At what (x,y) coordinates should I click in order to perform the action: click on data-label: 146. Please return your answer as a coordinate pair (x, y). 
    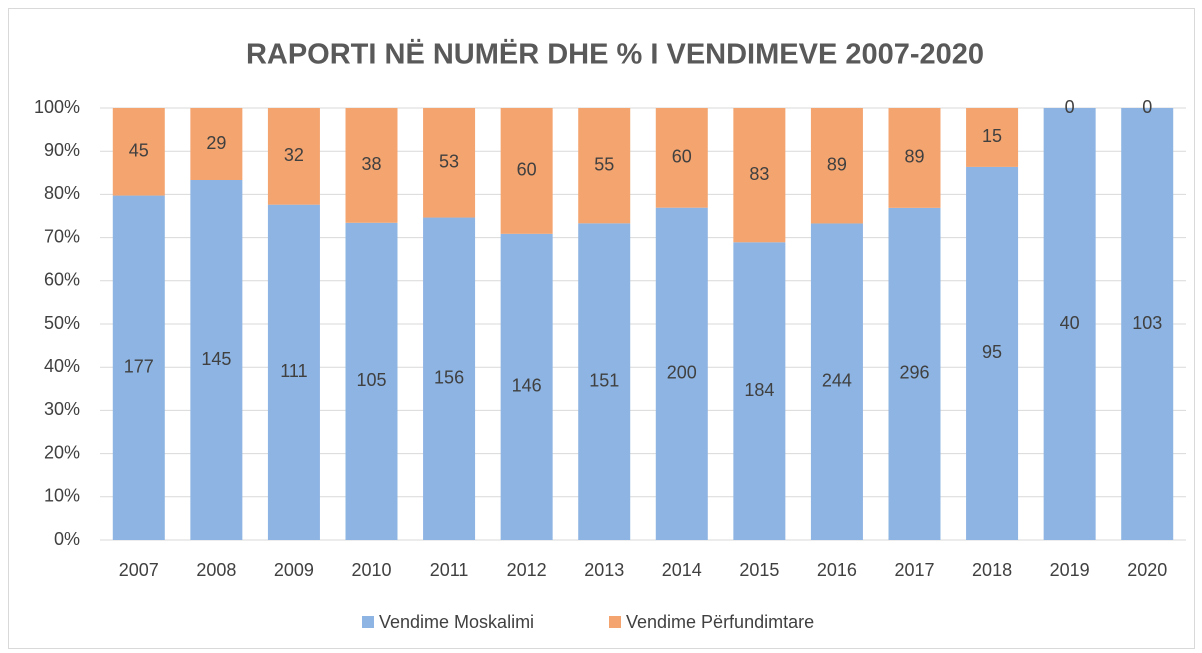
    Looking at the image, I should click on (527, 386).